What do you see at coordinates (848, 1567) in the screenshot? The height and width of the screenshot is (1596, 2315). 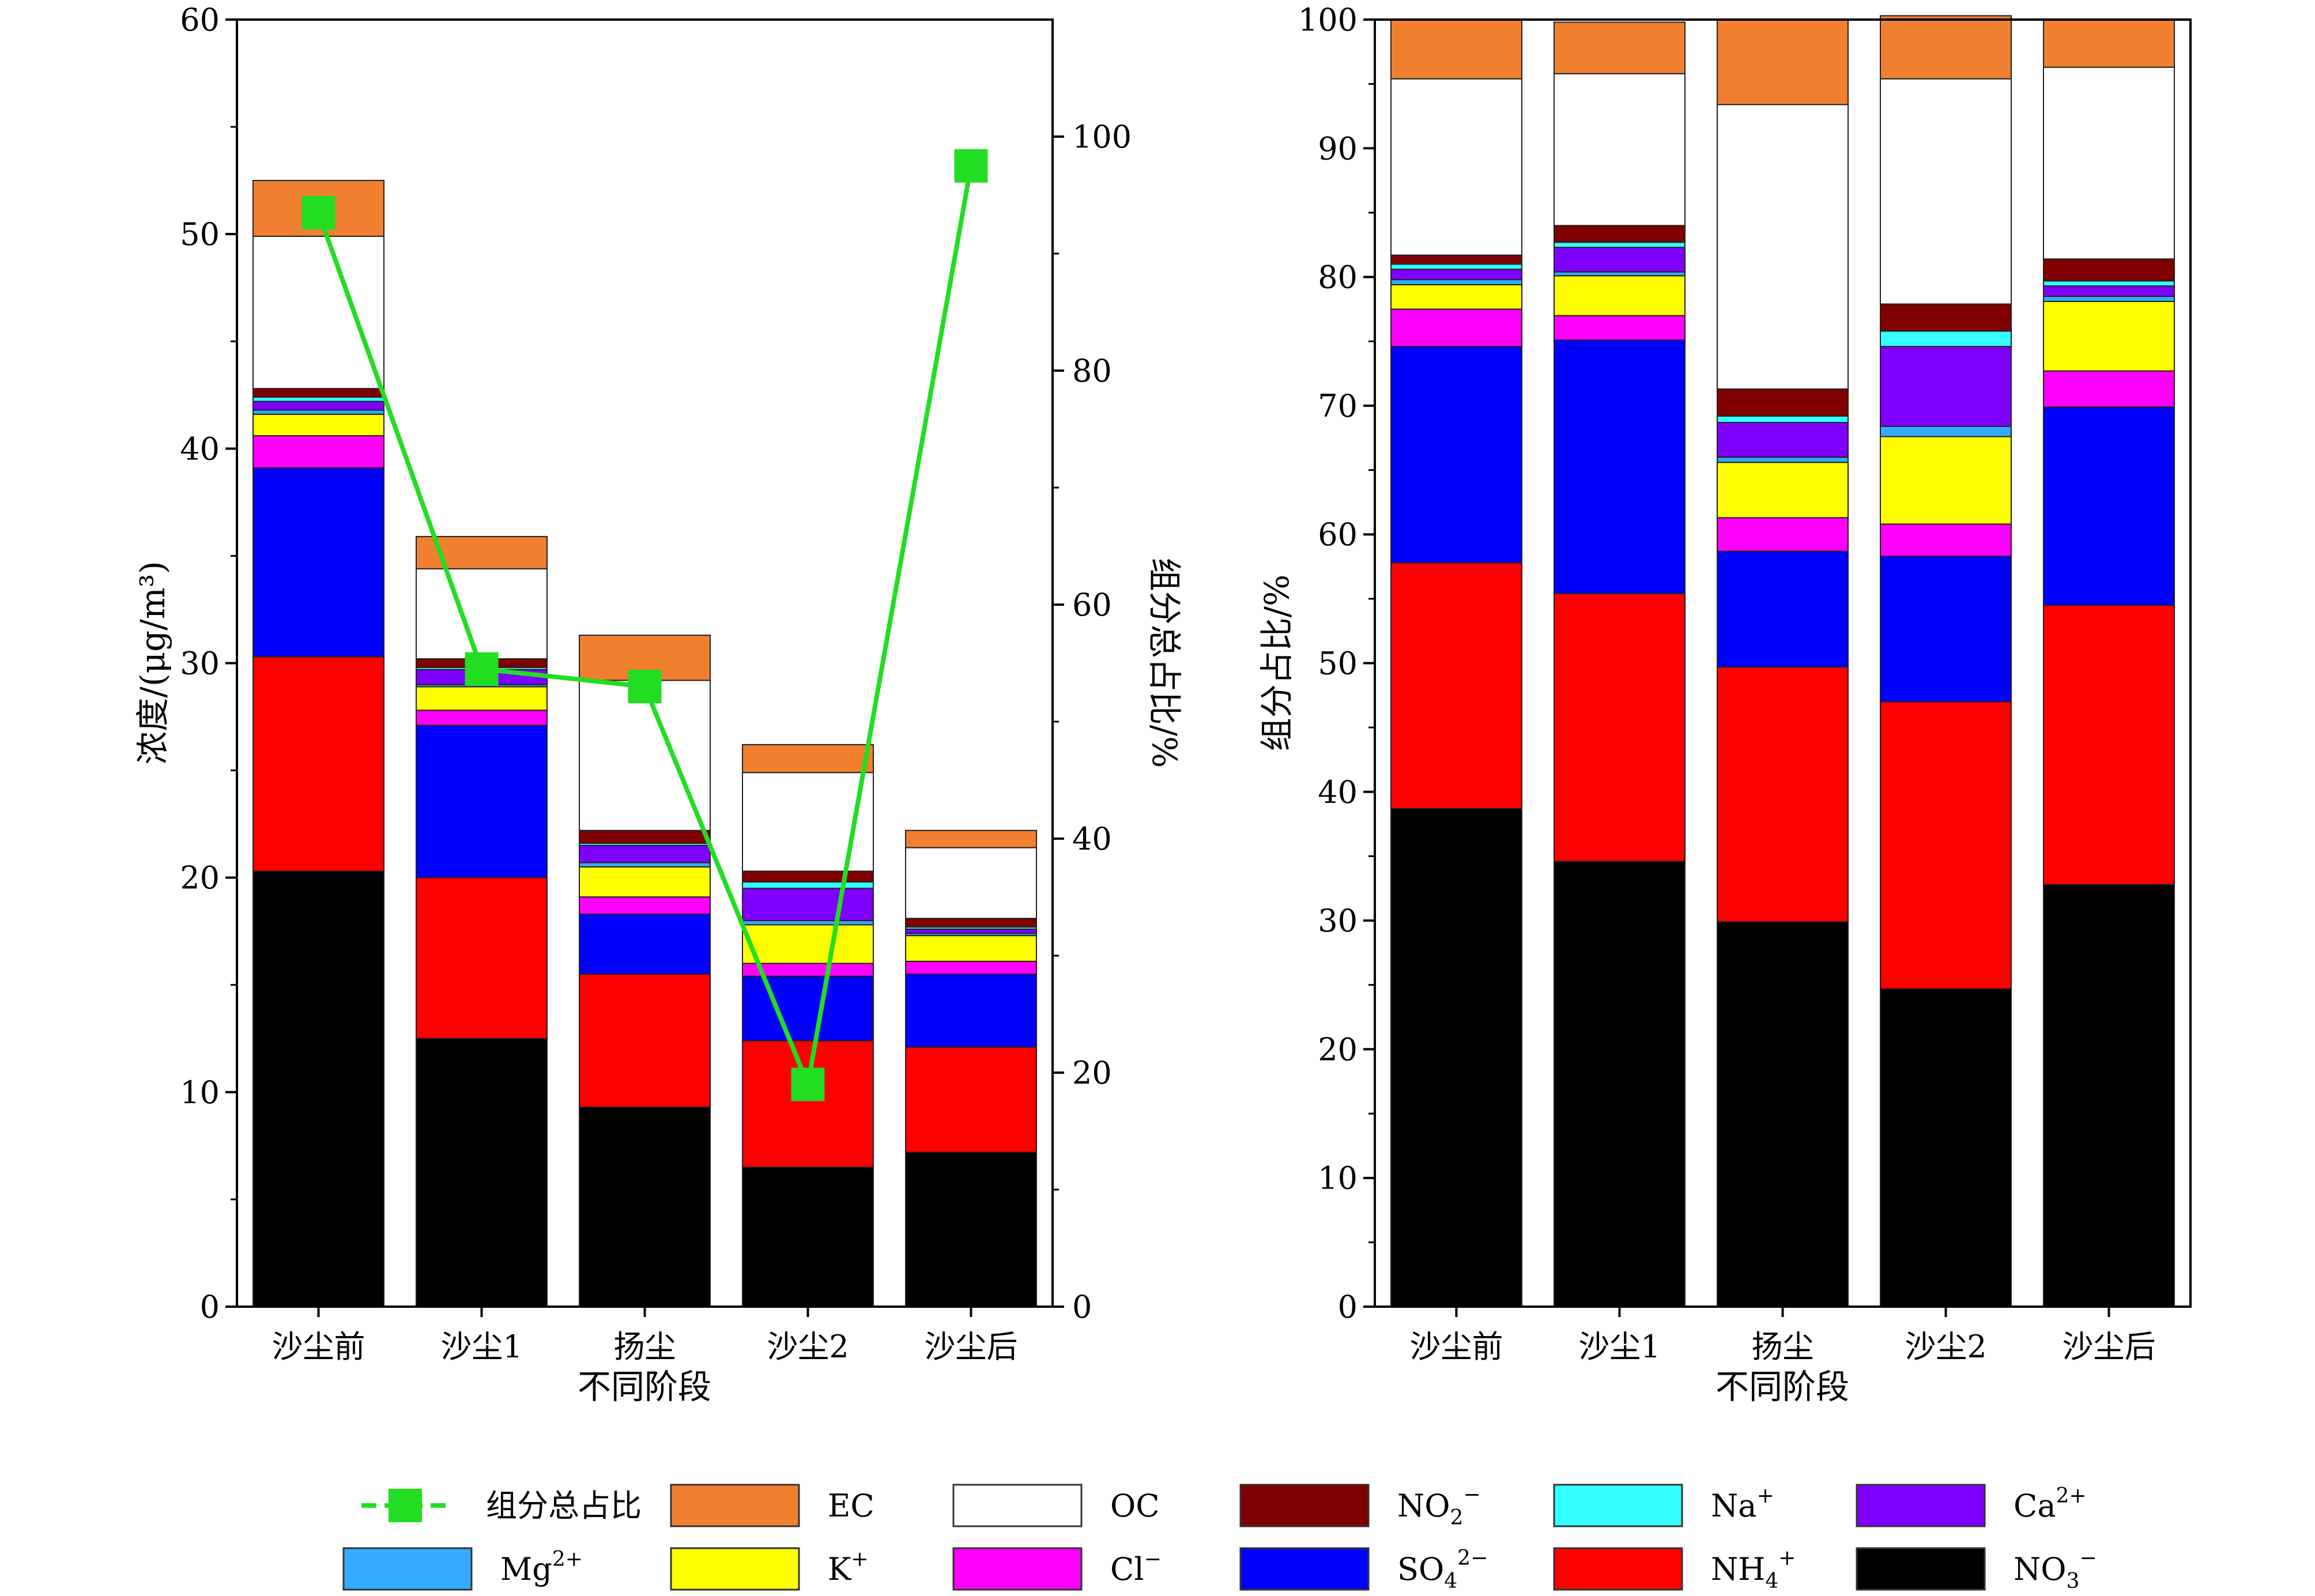 I see `legend-label-k: K+` at bounding box center [848, 1567].